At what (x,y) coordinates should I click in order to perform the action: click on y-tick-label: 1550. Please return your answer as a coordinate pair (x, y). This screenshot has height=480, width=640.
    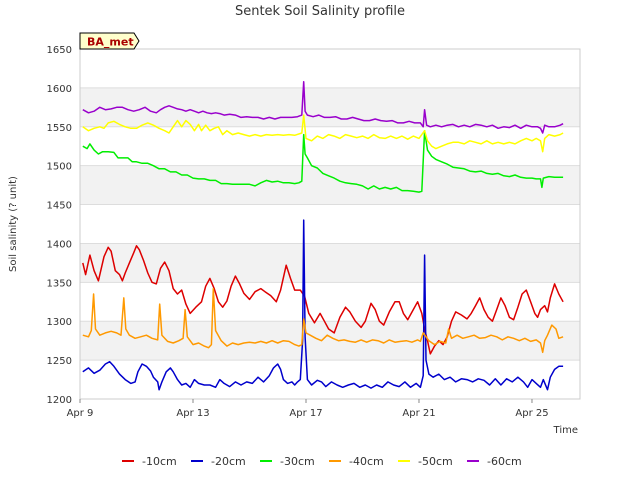
    Looking at the image, I should click on (59, 128).